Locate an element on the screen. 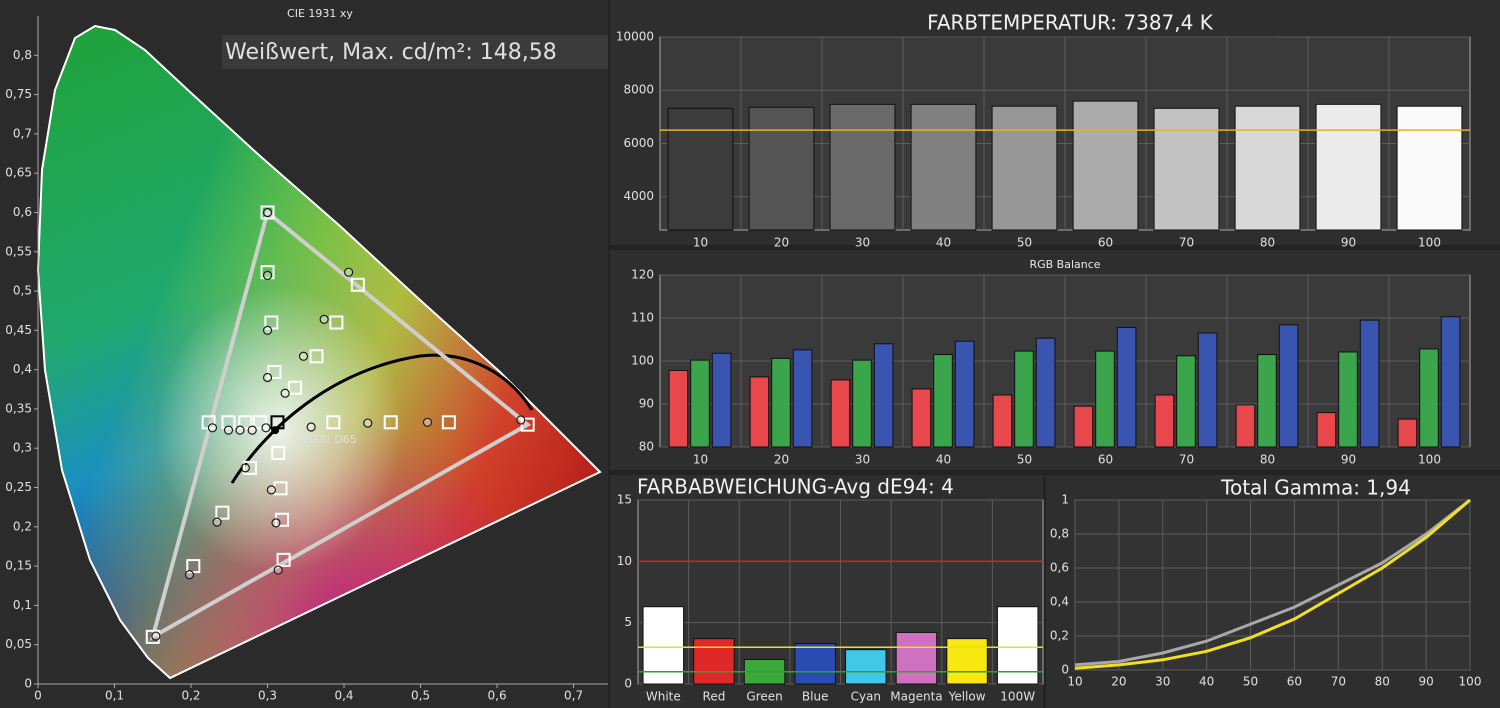  y-tick-label: 80 is located at coordinates (646, 447).